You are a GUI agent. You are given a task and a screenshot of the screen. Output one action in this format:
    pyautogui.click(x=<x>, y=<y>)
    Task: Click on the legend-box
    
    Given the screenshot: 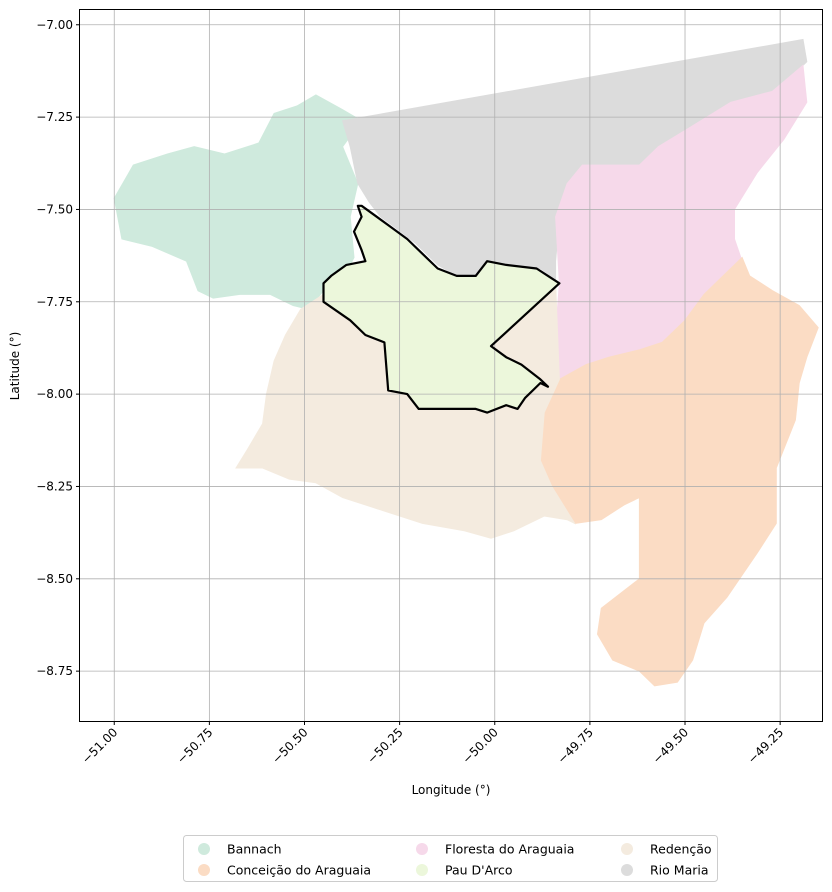 What is the action you would take?
    pyautogui.click(x=450, y=858)
    